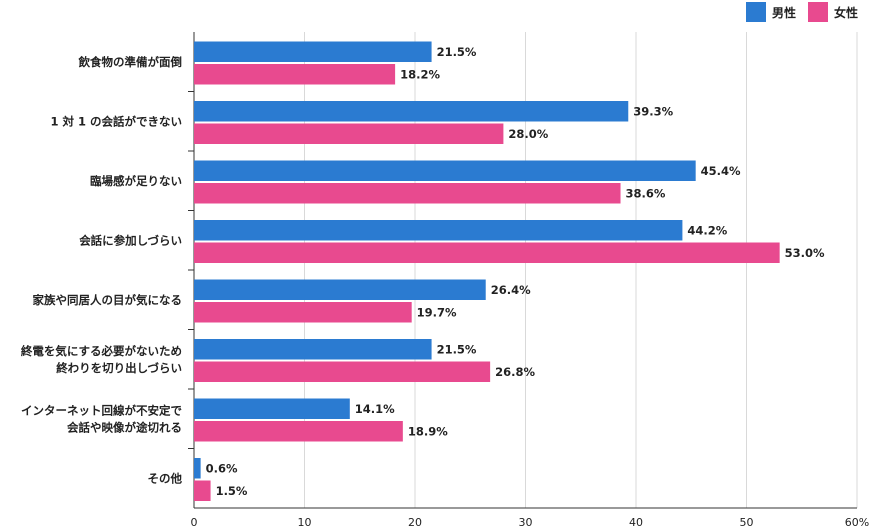  What do you see at coordinates (428, 431) in the screenshot?
I see `data-label: 18.9%` at bounding box center [428, 431].